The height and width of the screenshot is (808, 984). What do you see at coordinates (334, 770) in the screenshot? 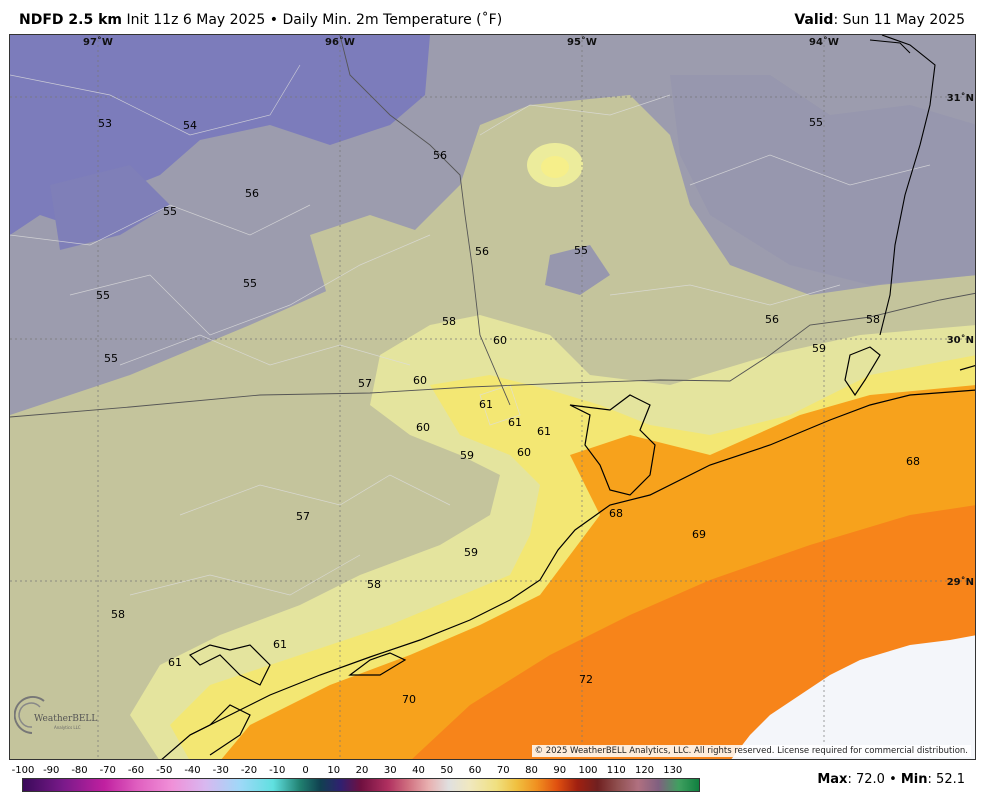
I see `colorbar-tick: 10` at bounding box center [334, 770].